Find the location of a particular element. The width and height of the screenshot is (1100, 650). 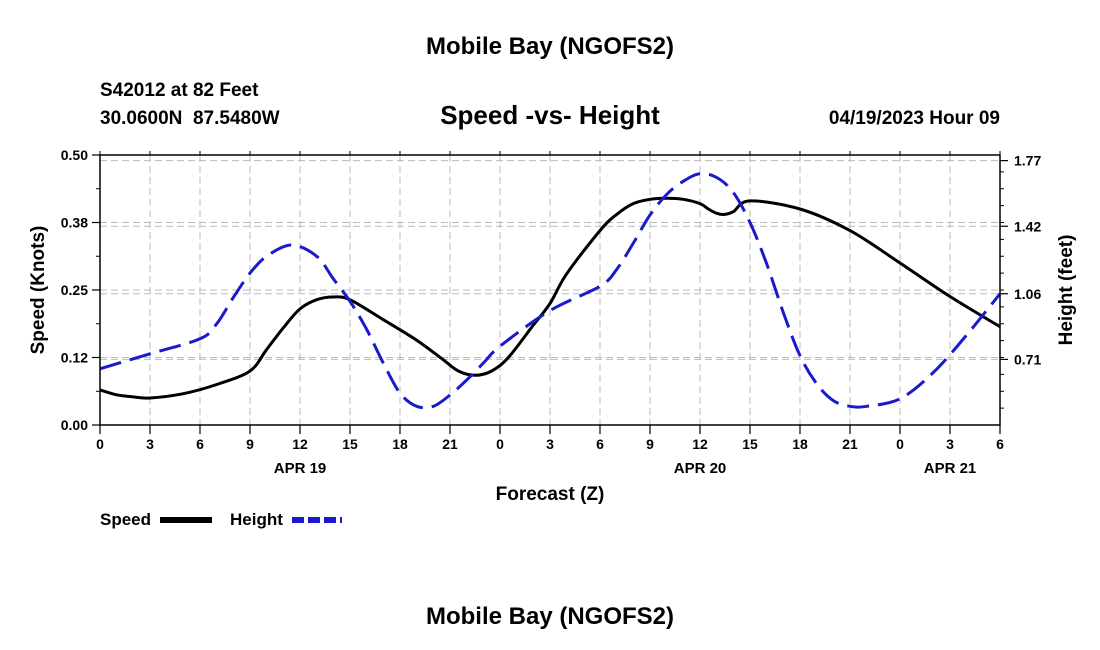

coordinates-label: 30.0600N 87.5480W is located at coordinates (190, 118).